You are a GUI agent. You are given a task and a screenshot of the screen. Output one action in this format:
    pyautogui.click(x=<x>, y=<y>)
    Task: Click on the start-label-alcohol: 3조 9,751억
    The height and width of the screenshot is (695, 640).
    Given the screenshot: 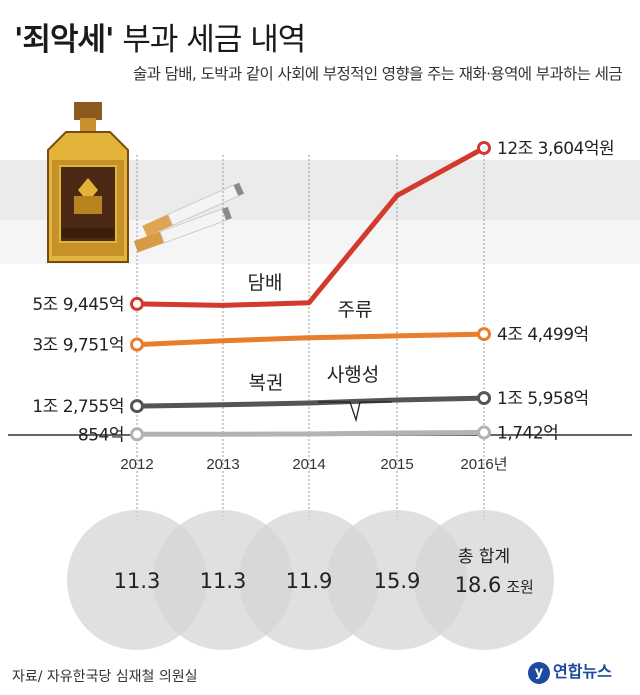 What is the action you would take?
    pyautogui.click(x=78, y=346)
    